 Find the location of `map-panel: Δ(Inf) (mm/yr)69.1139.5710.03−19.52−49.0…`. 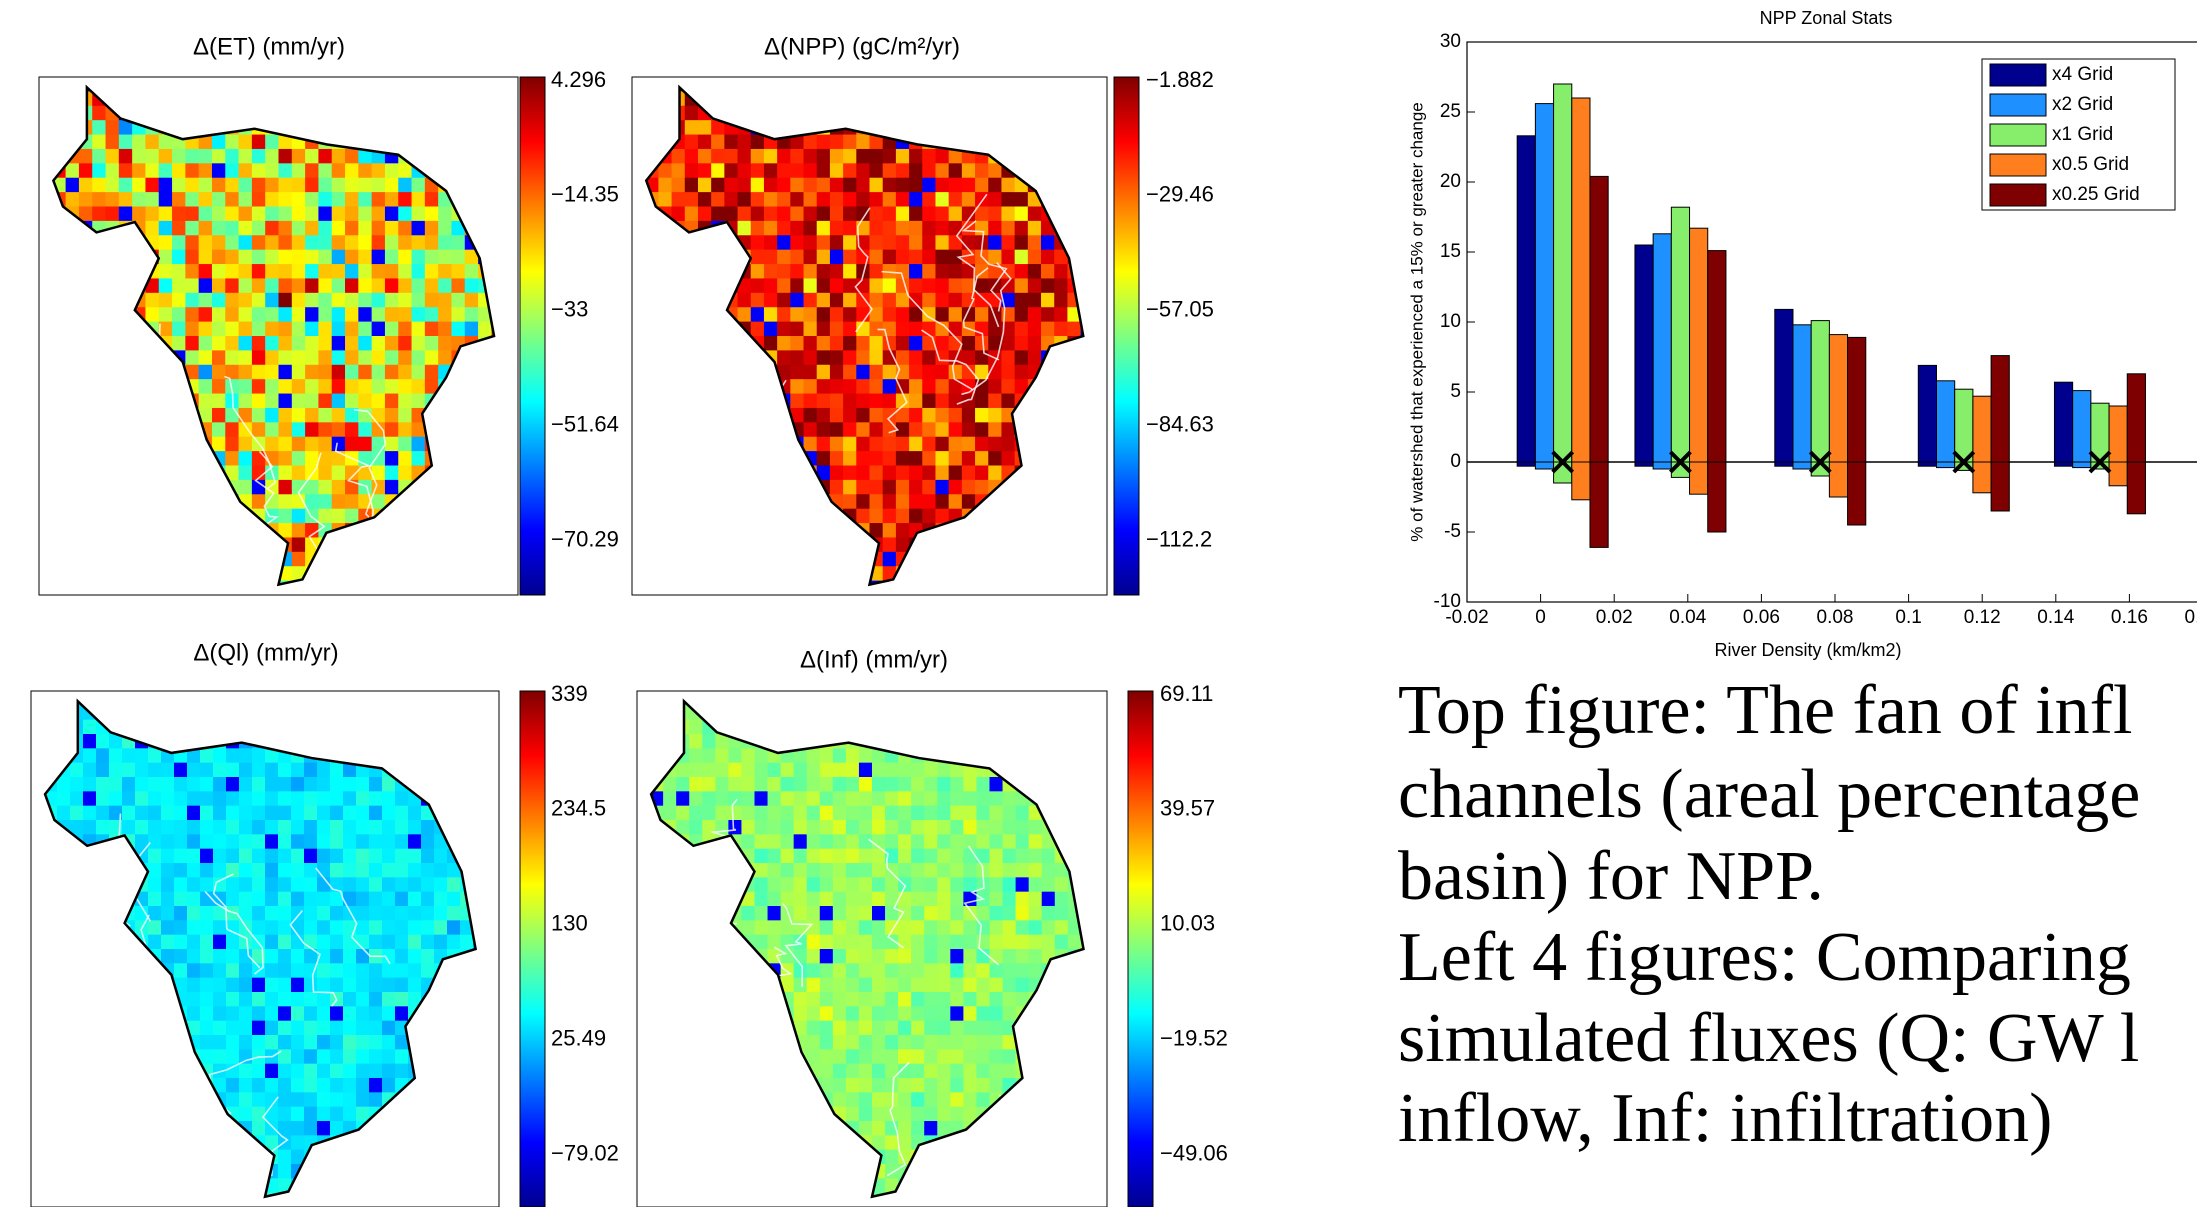

map-panel: Δ(Inf) (mm/yr)69.1139.5710.03−19.52−49.0… is located at coordinates (932, 926).